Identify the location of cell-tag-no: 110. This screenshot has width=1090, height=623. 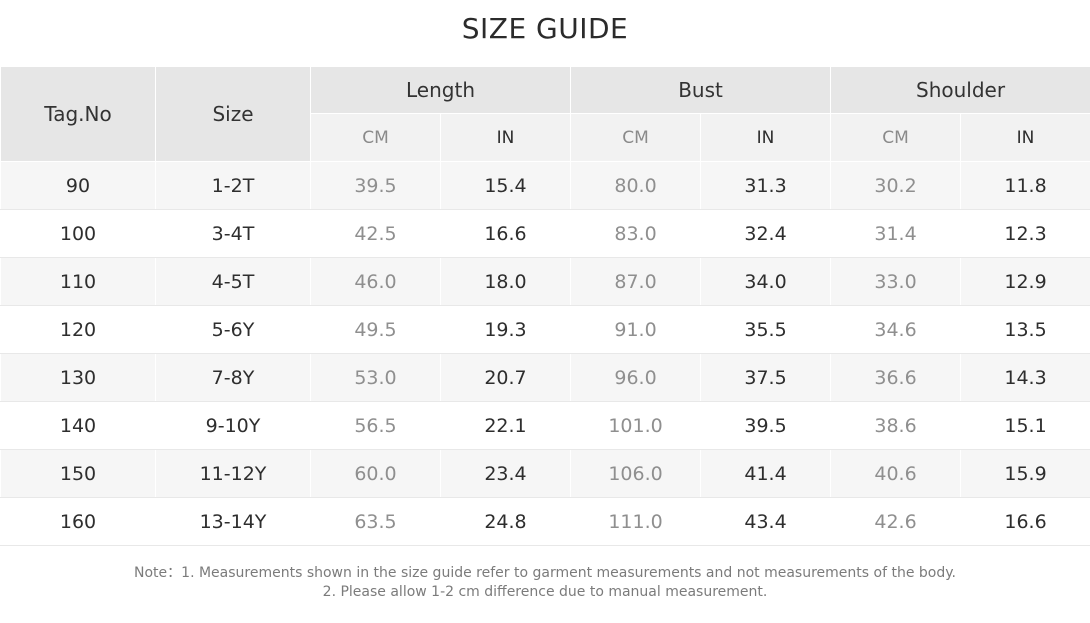
(78, 281).